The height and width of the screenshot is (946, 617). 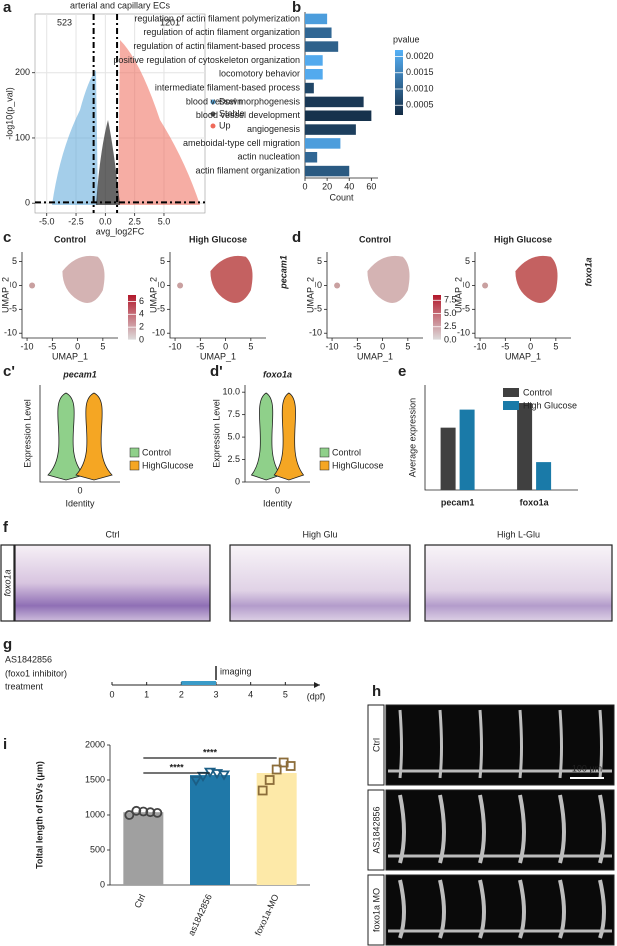 What do you see at coordinates (216, 371) in the screenshot?
I see `panel-label: d'` at bounding box center [216, 371].